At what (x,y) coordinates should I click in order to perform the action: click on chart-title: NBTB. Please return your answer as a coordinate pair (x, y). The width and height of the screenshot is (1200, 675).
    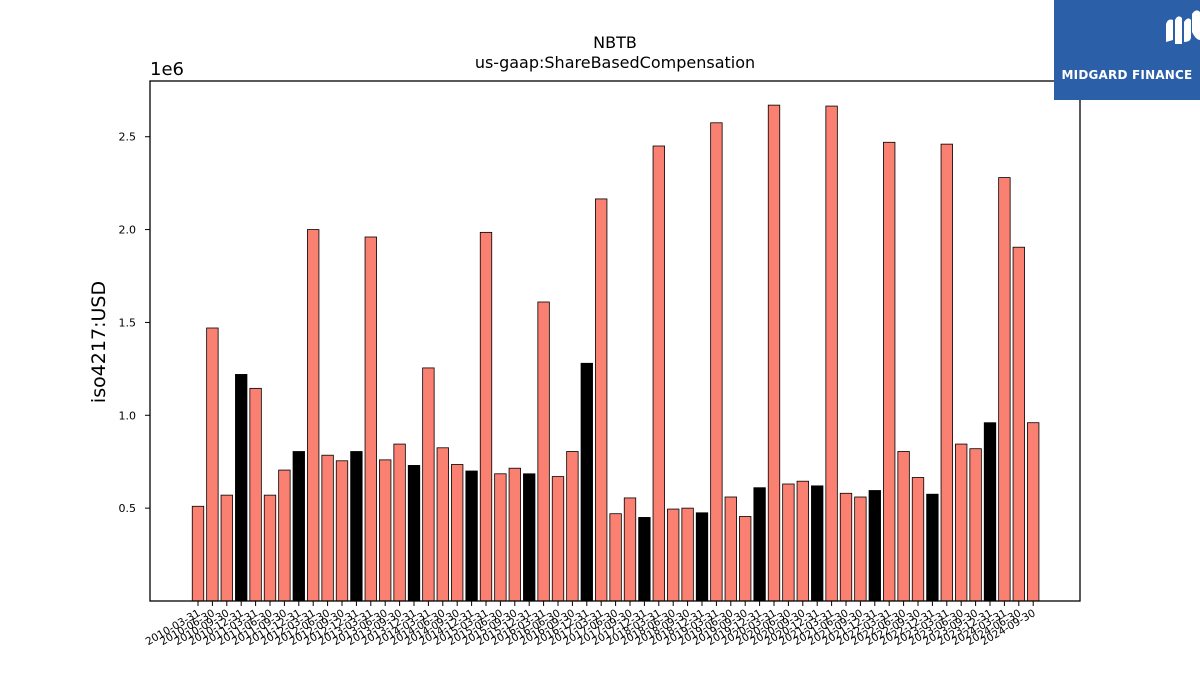
    Looking at the image, I should click on (615, 42).